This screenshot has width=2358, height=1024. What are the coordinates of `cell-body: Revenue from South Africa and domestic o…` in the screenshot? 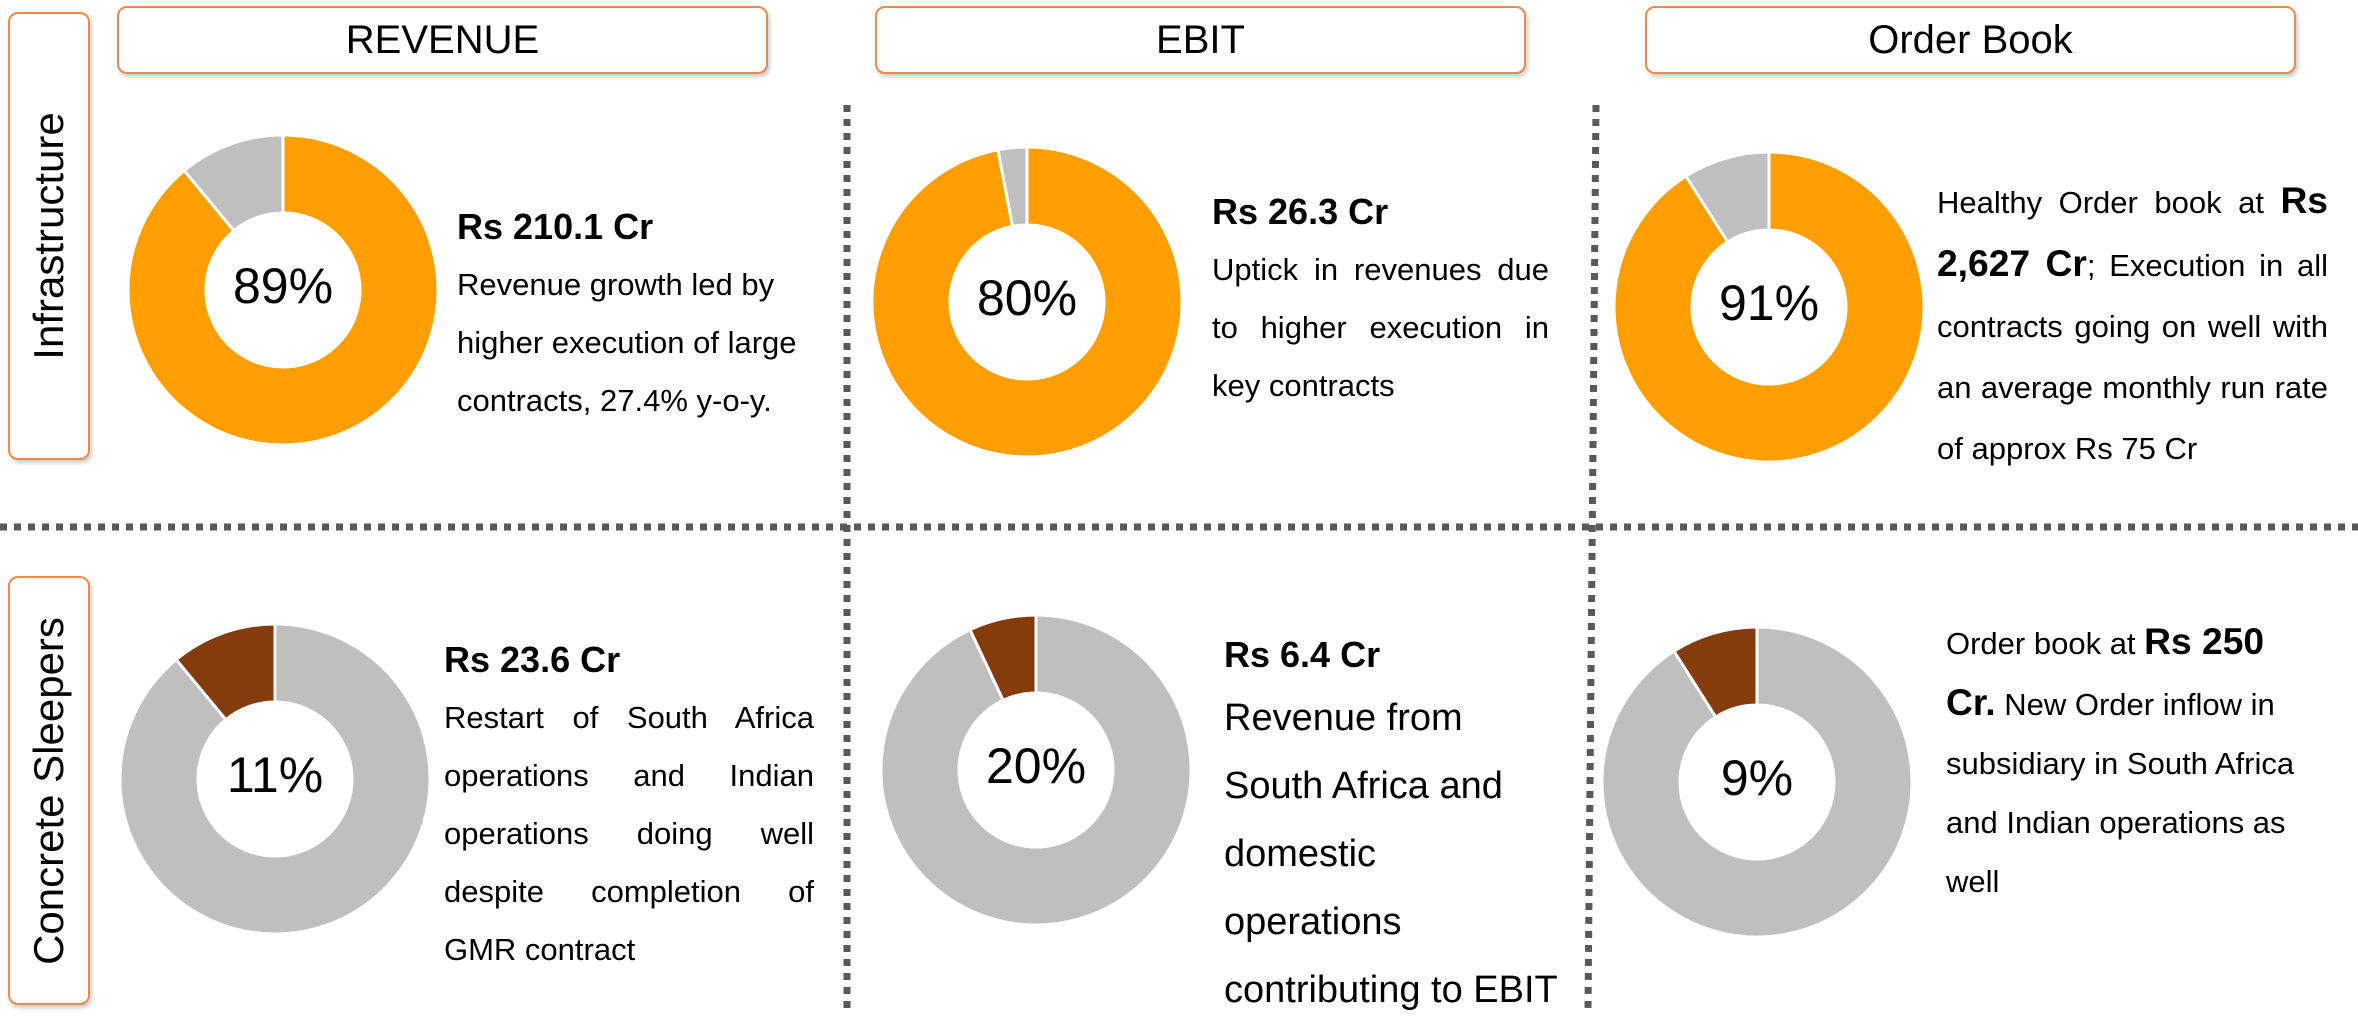 It's located at (1392, 854).